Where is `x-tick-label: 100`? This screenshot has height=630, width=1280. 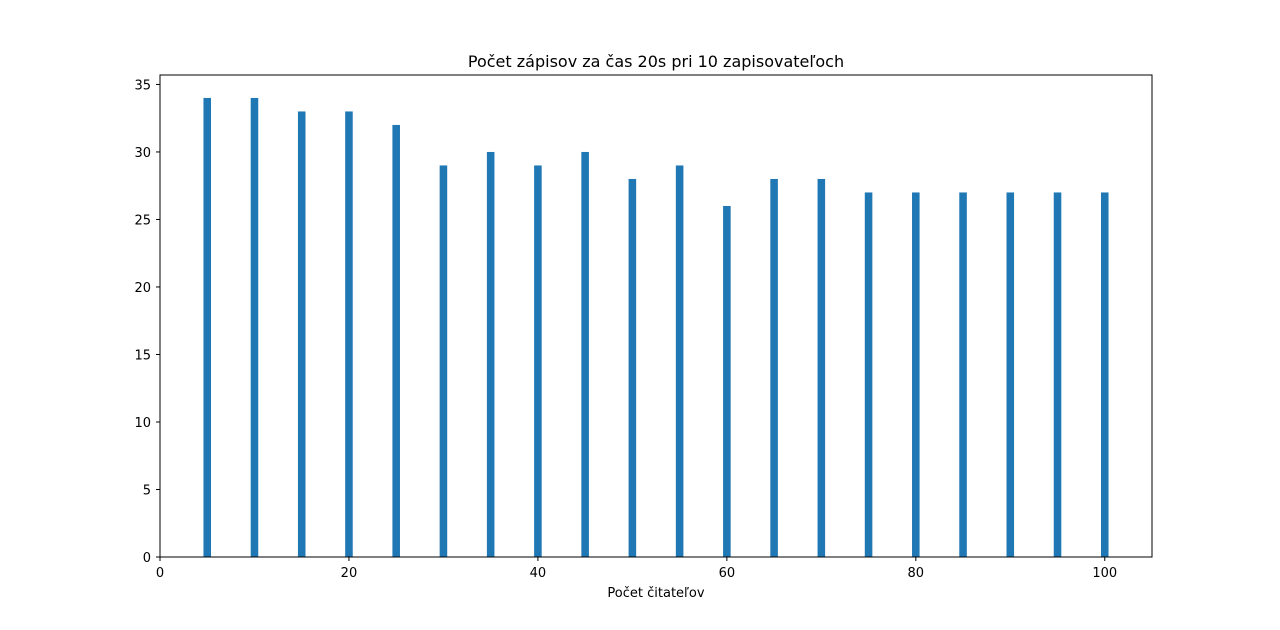 x-tick-label: 100 is located at coordinates (1104, 573).